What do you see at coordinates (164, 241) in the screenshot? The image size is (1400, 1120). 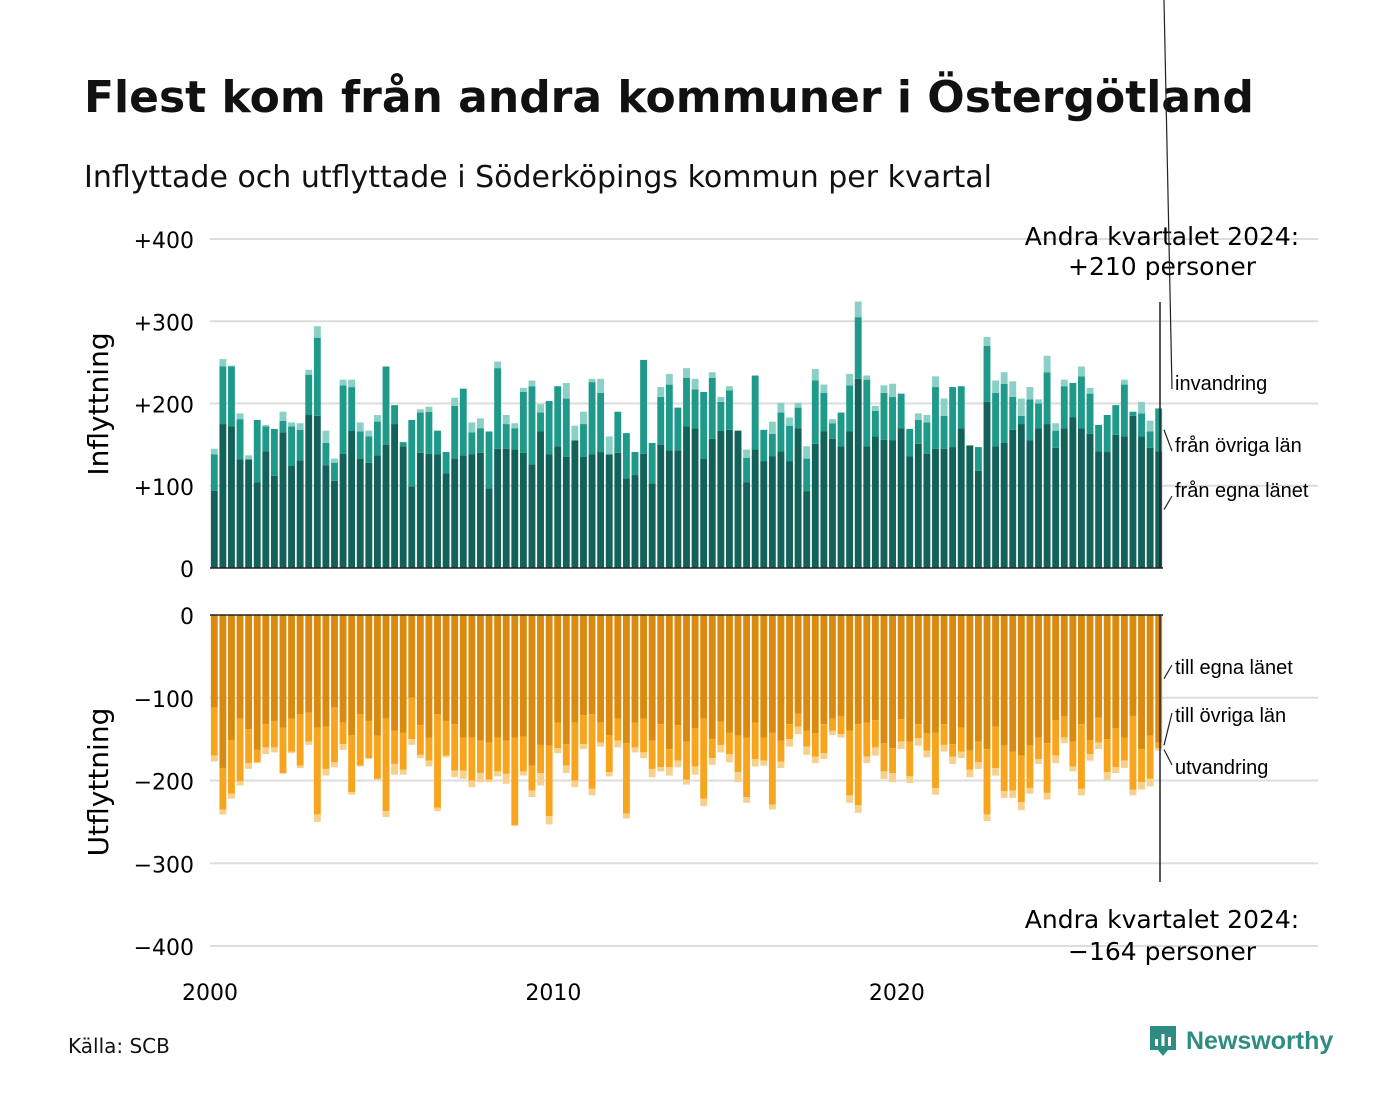 I see `y-tick-label: +400` at bounding box center [164, 241].